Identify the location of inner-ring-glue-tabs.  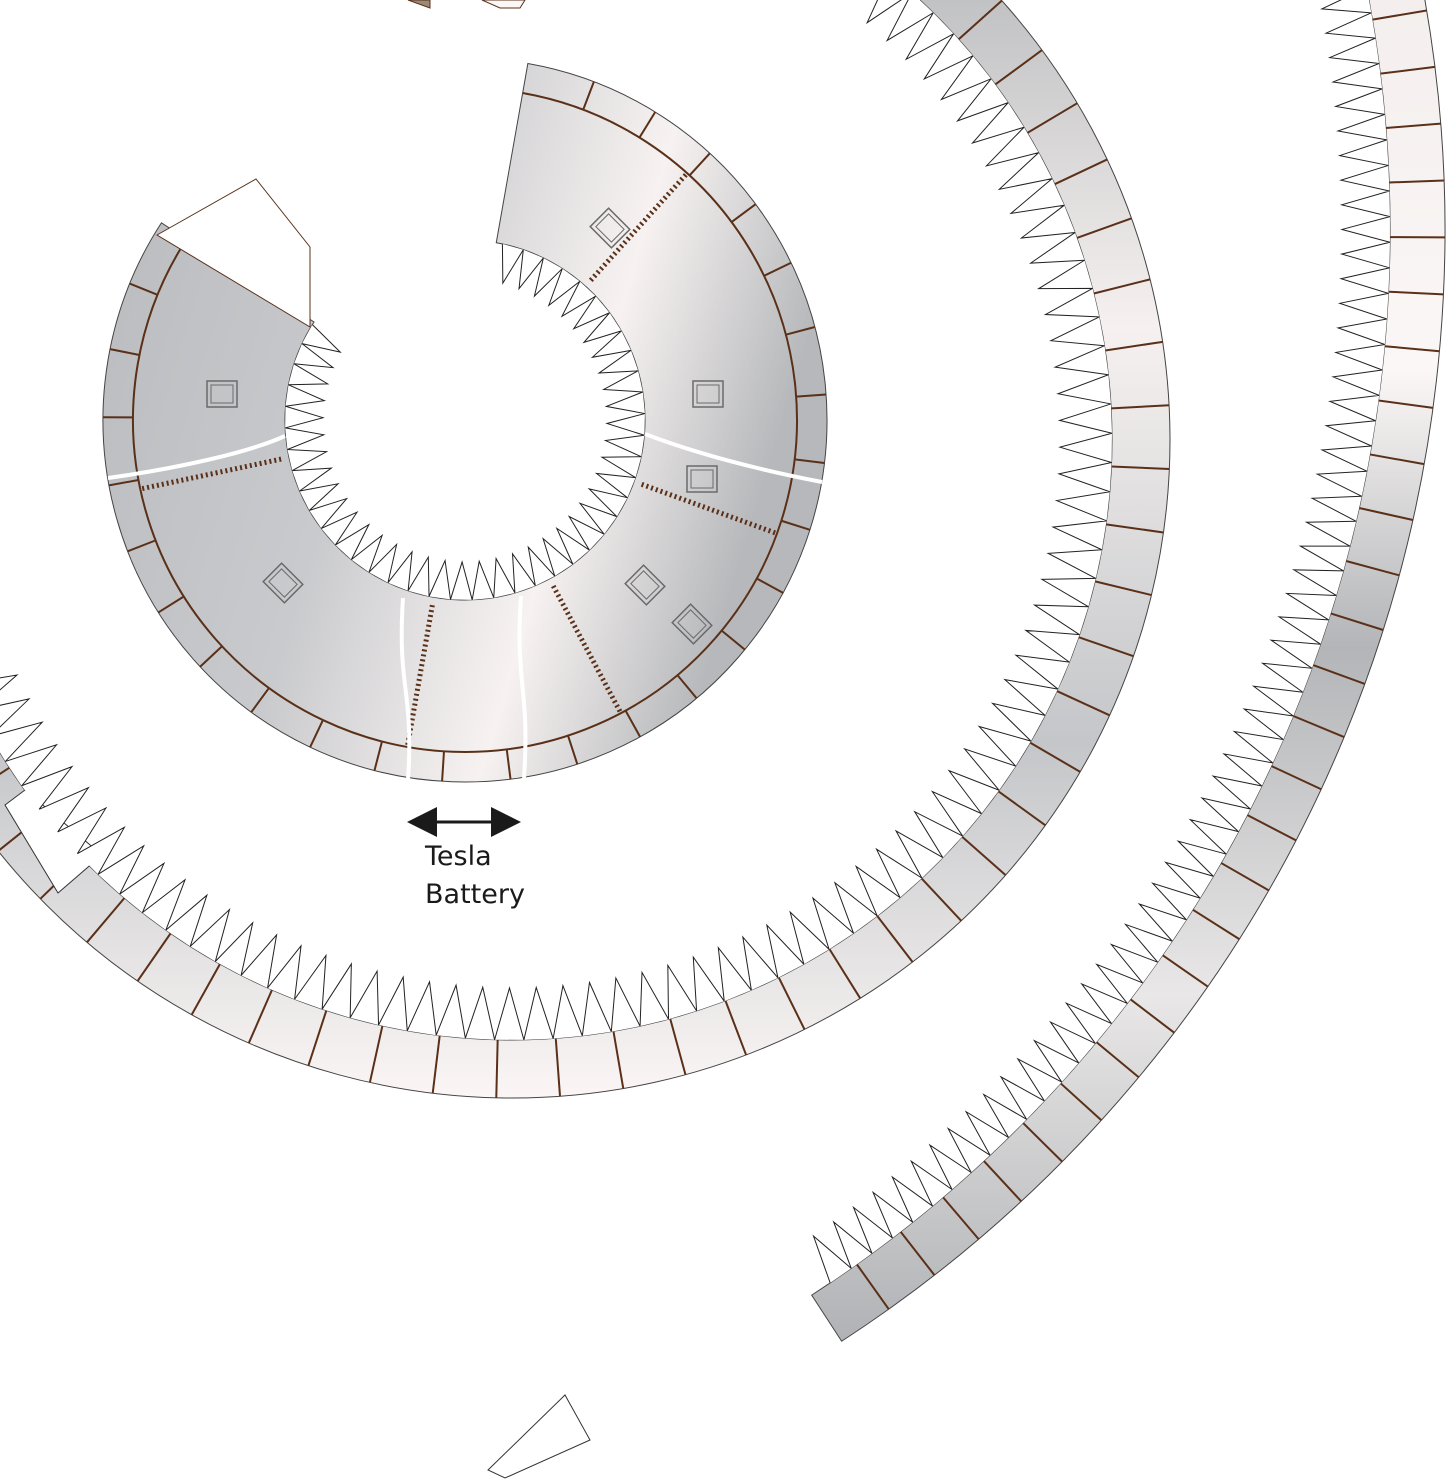
(465, 421).